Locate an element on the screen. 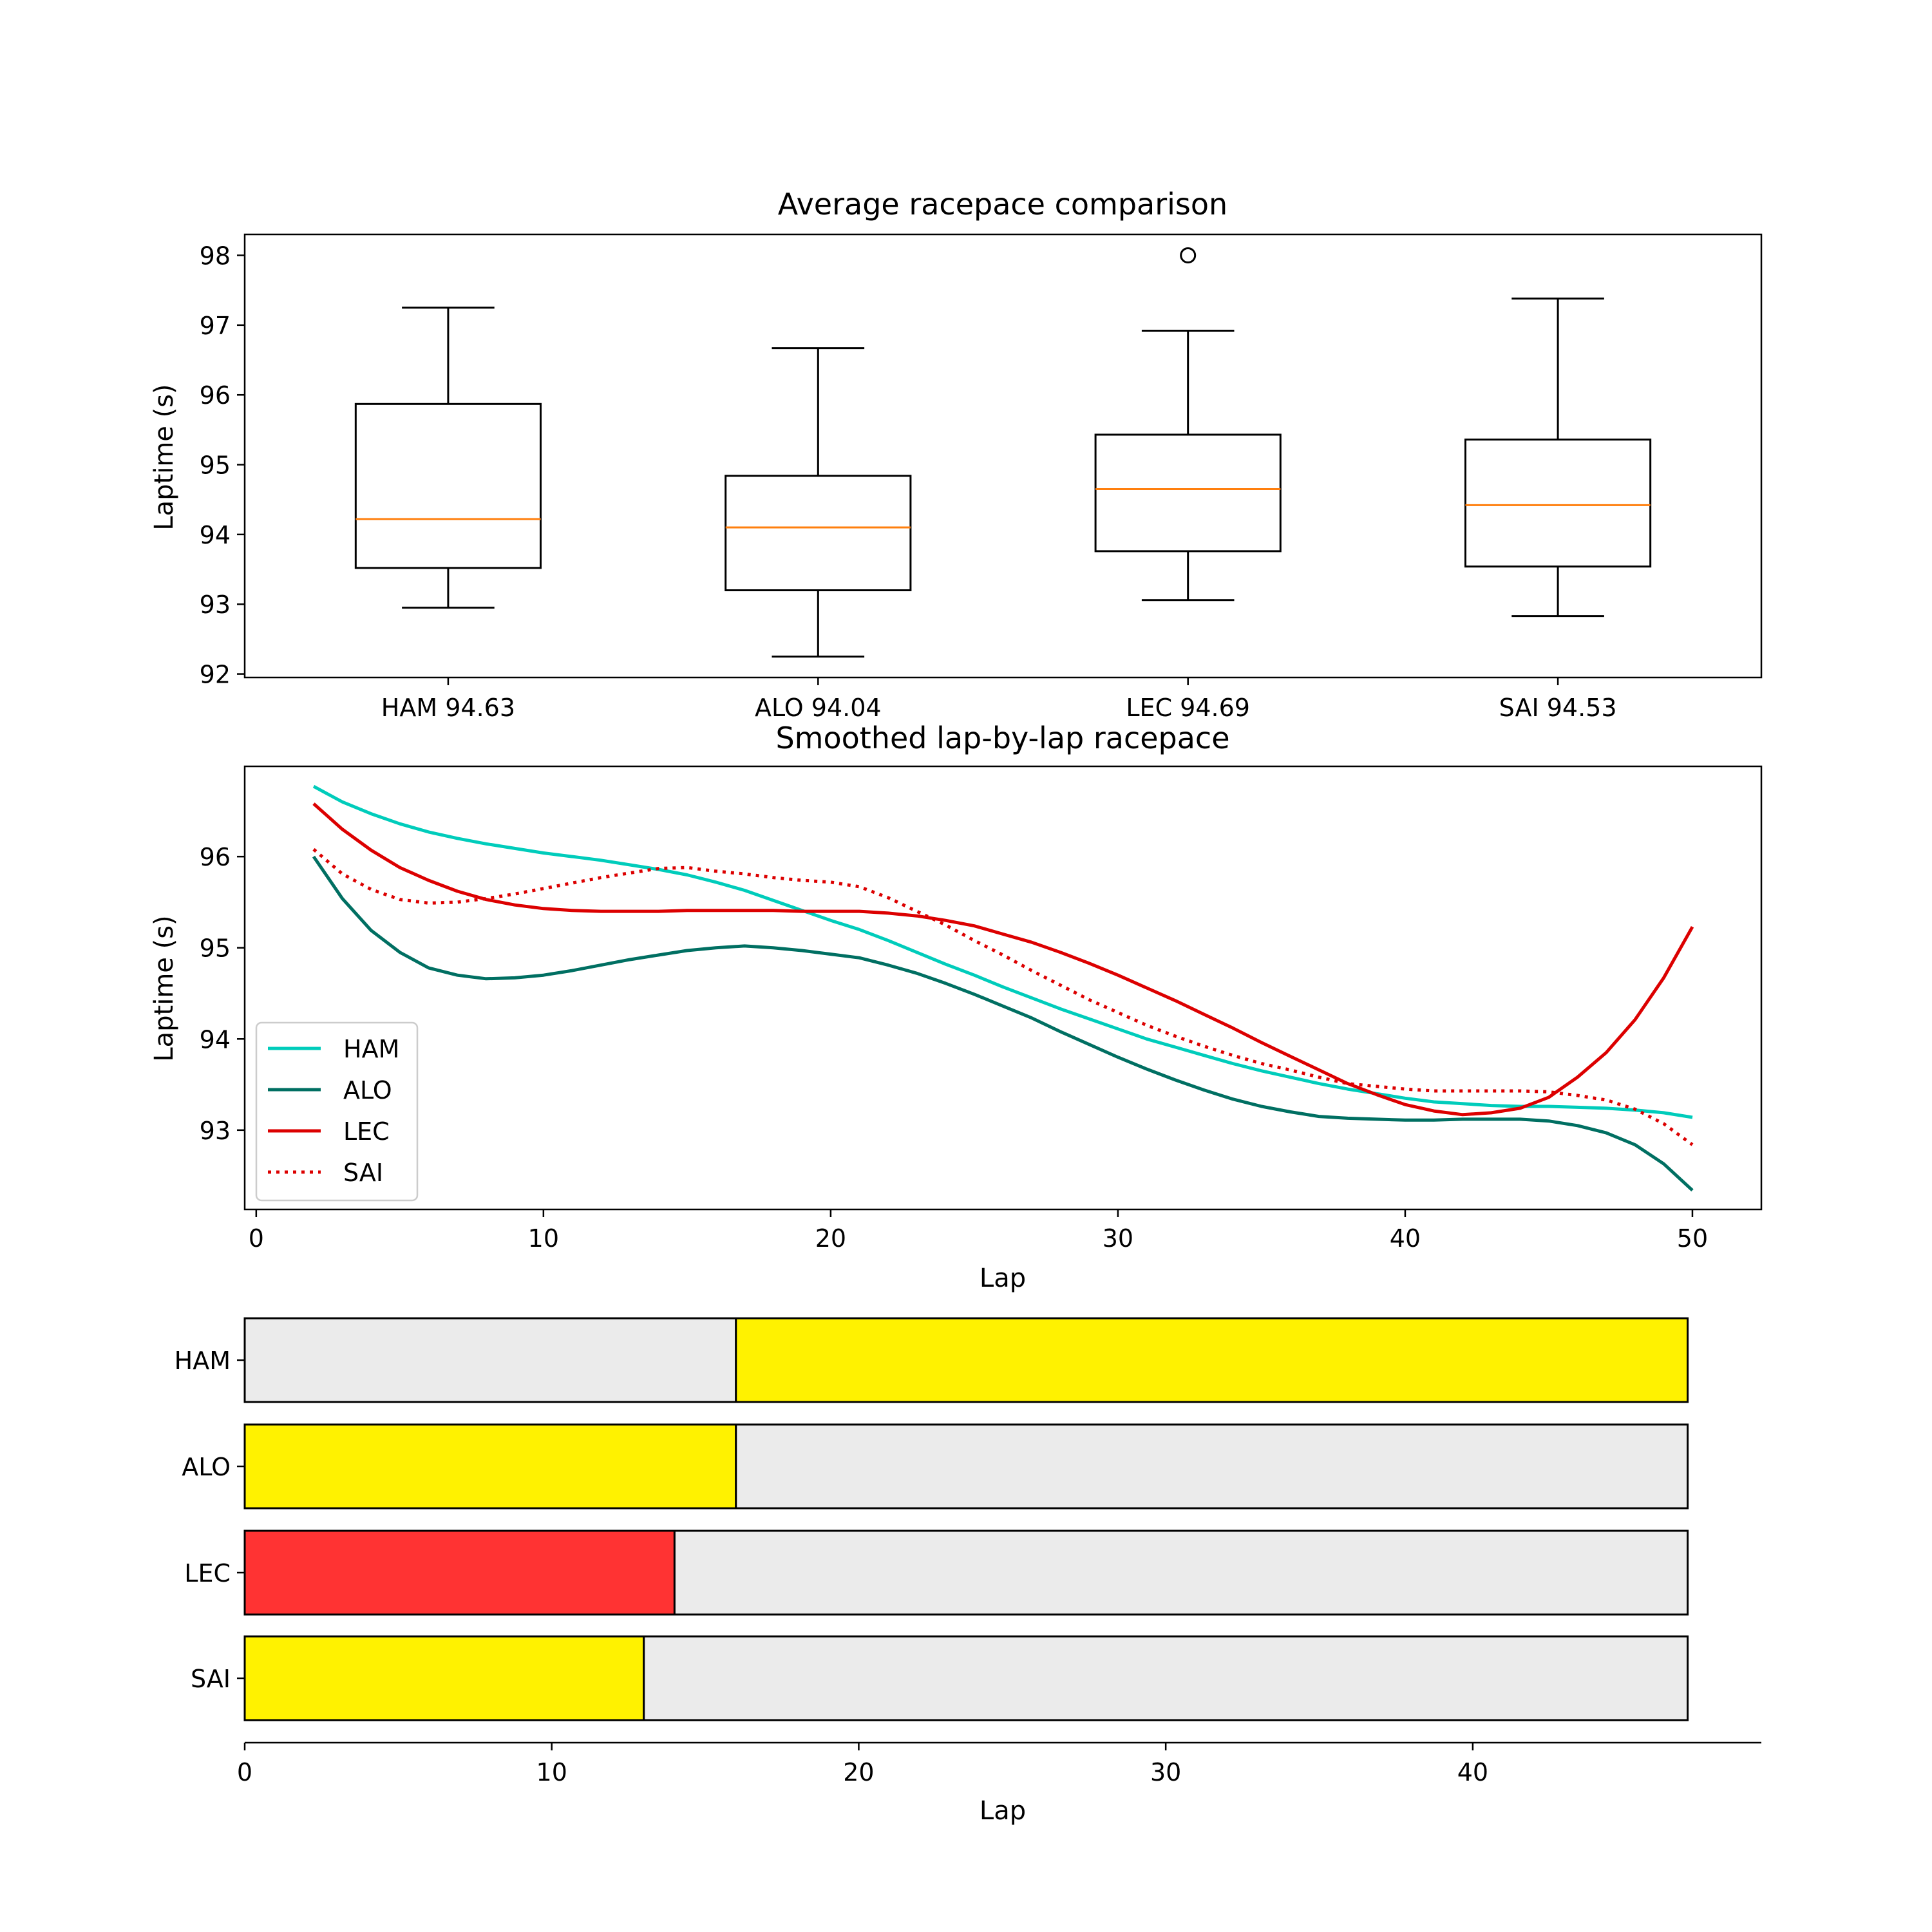 The height and width of the screenshot is (1932, 1932). boxplot-category-label: HAM 94.63 is located at coordinates (448, 708).